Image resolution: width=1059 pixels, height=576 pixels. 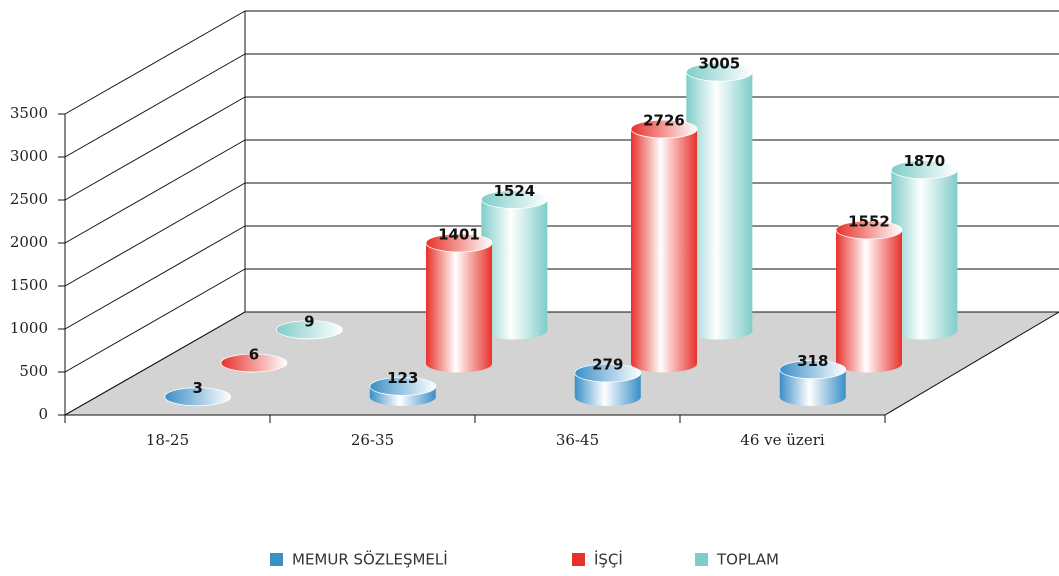 I want to click on value-label: 1401, so click(x=459, y=235).